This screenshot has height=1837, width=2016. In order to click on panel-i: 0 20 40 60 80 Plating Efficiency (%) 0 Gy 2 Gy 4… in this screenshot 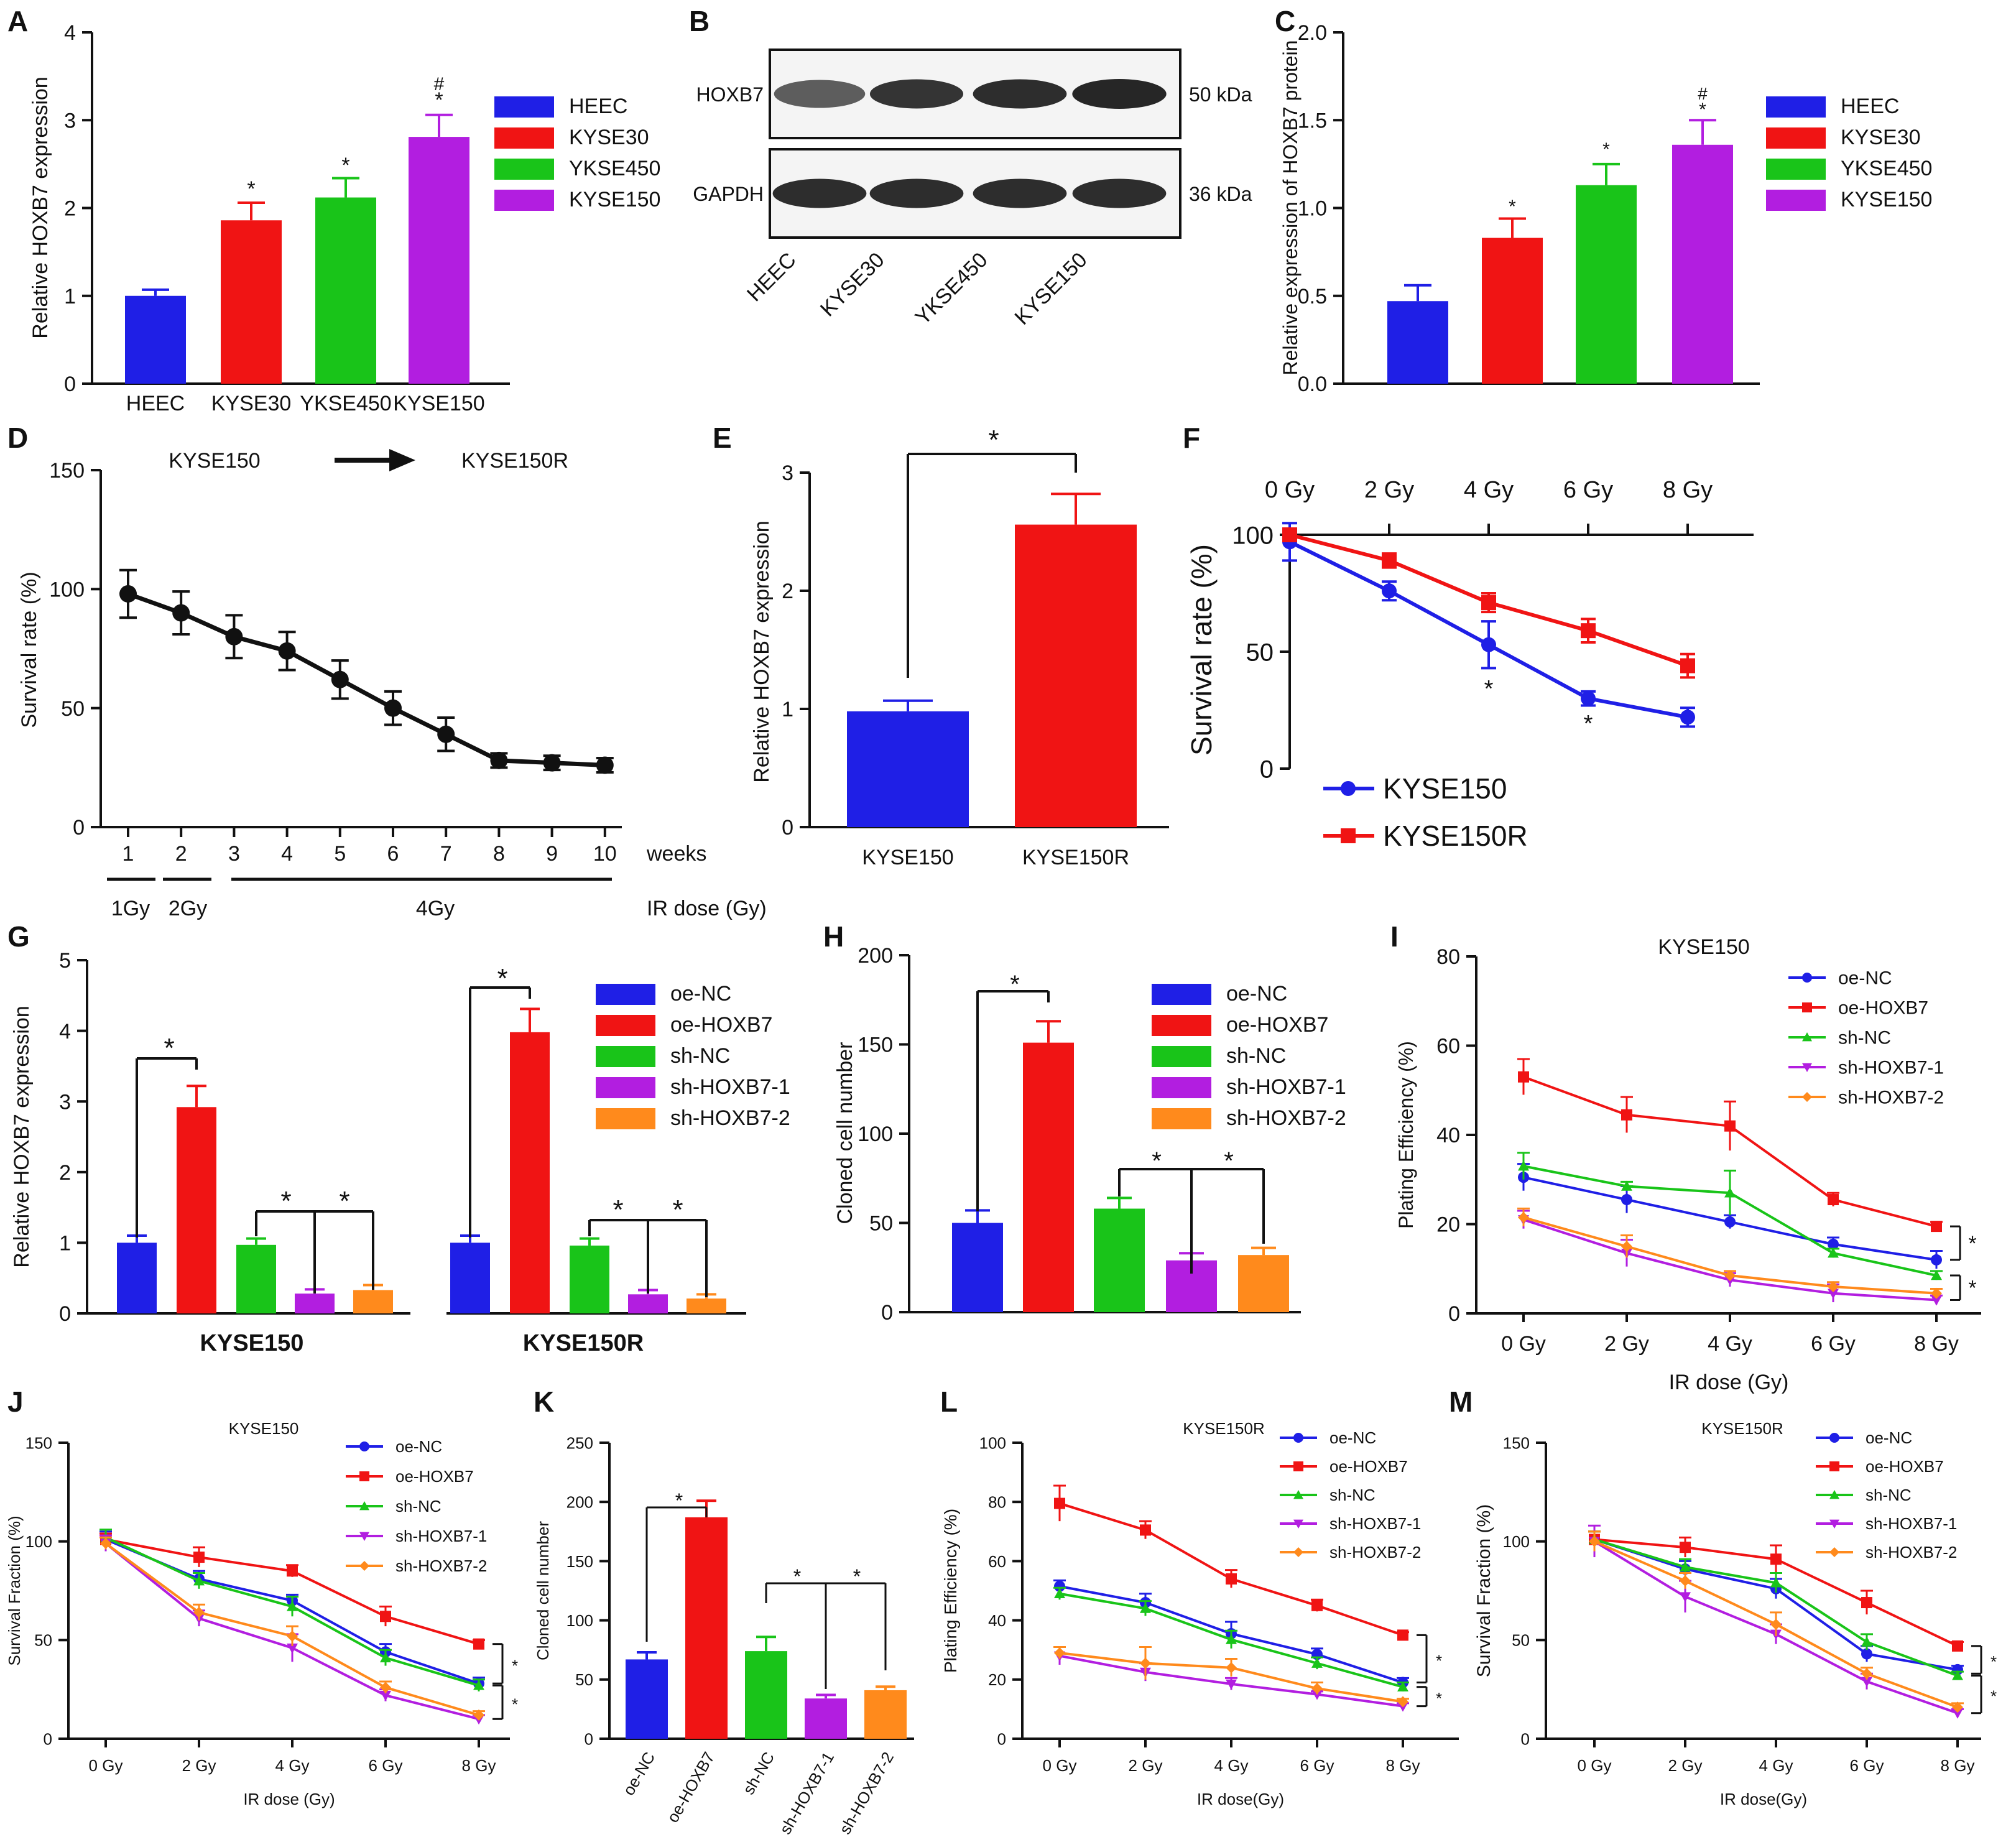, I will do `click(1688, 1164)`.